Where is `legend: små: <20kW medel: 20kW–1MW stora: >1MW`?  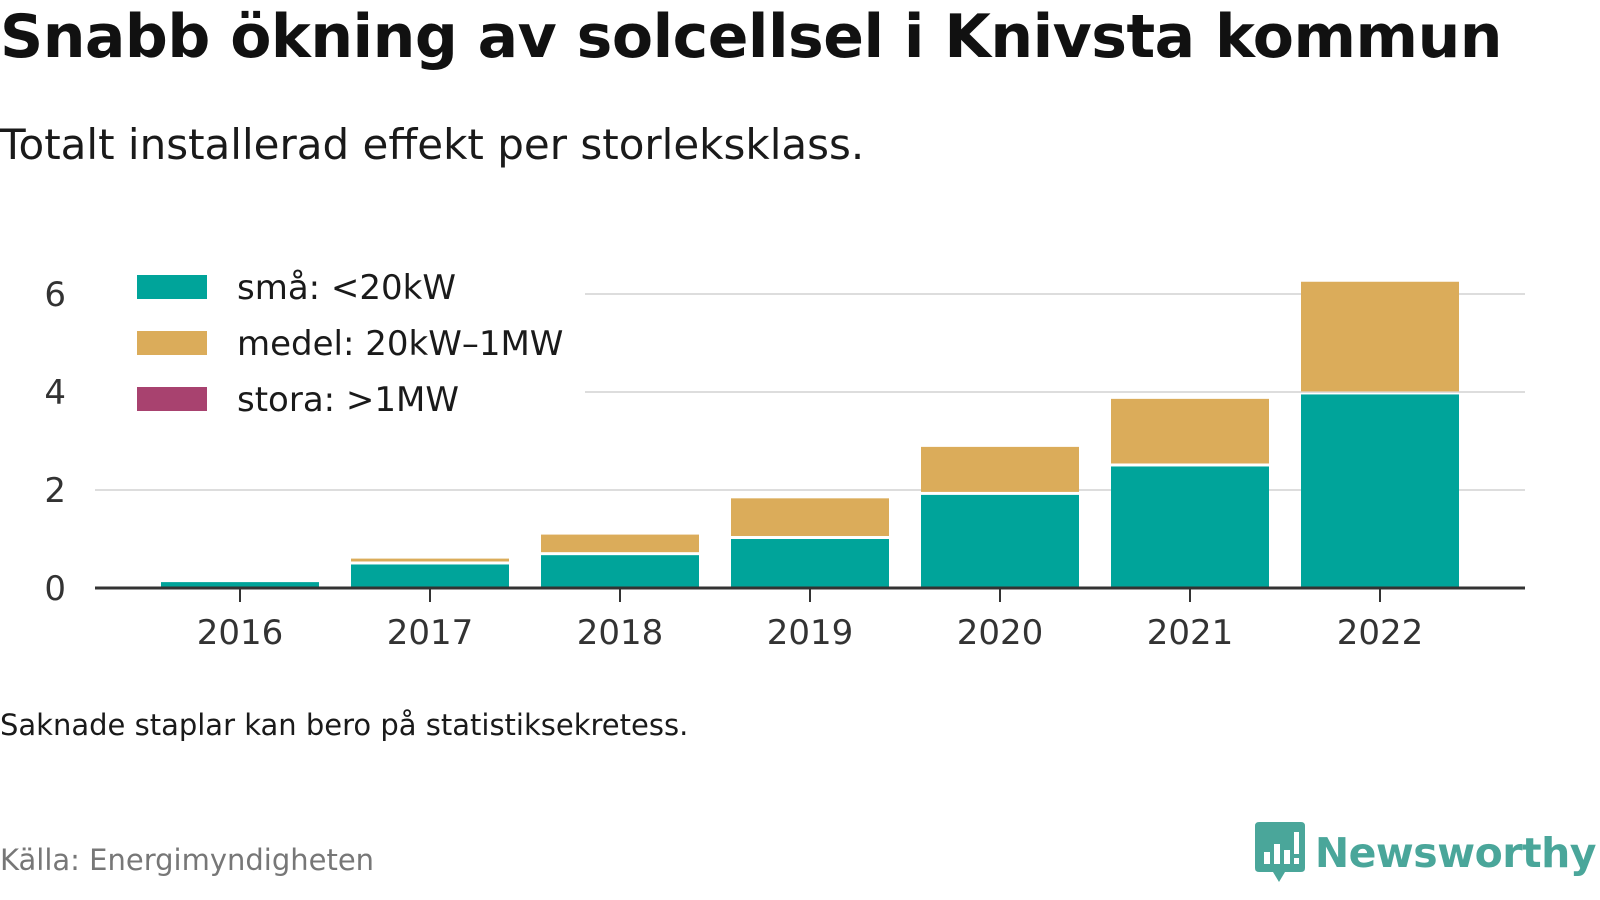
legend: små: <20kW medel: 20kW–1MW stora: >1MW is located at coordinates (347, 342).